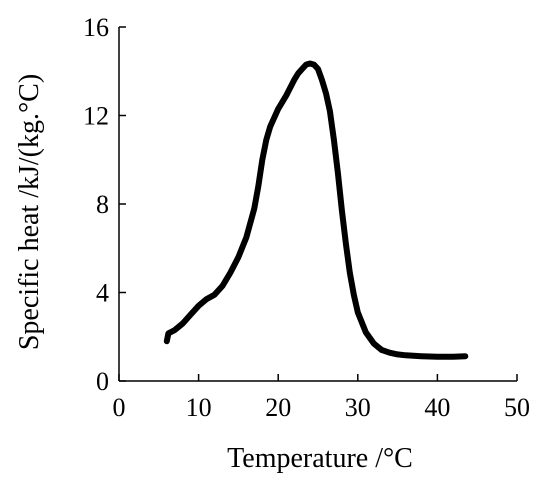  What do you see at coordinates (96, 27) in the screenshot?
I see `y-tick-label: 16` at bounding box center [96, 27].